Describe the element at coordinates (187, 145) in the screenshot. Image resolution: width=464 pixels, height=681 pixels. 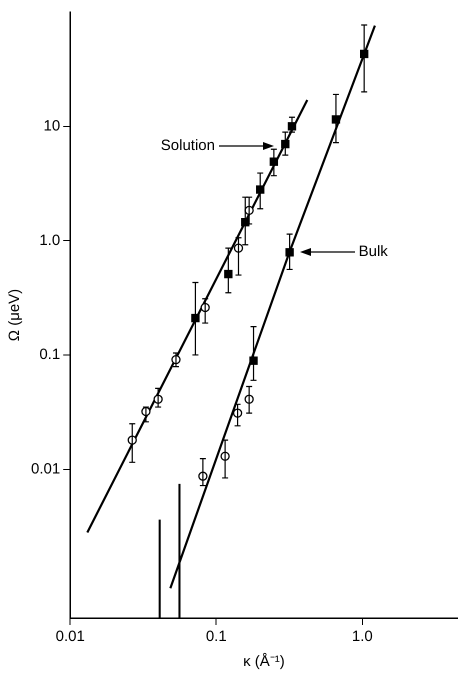
I see `annotation: Solution` at that location.